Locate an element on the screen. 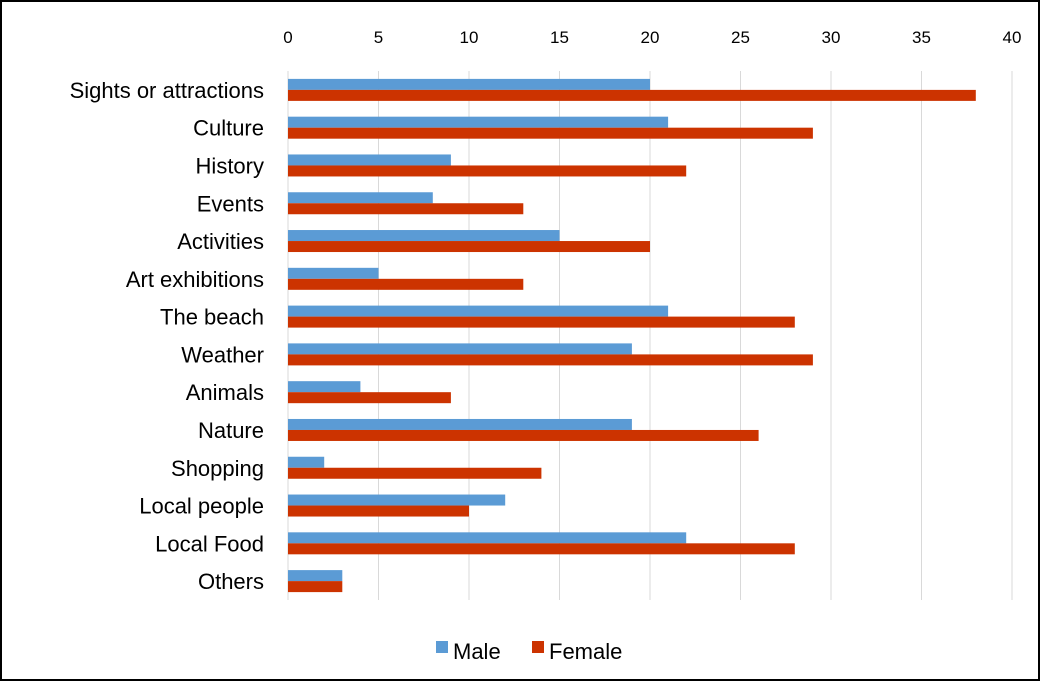  category-label: Art exhibitions is located at coordinates (195, 279).